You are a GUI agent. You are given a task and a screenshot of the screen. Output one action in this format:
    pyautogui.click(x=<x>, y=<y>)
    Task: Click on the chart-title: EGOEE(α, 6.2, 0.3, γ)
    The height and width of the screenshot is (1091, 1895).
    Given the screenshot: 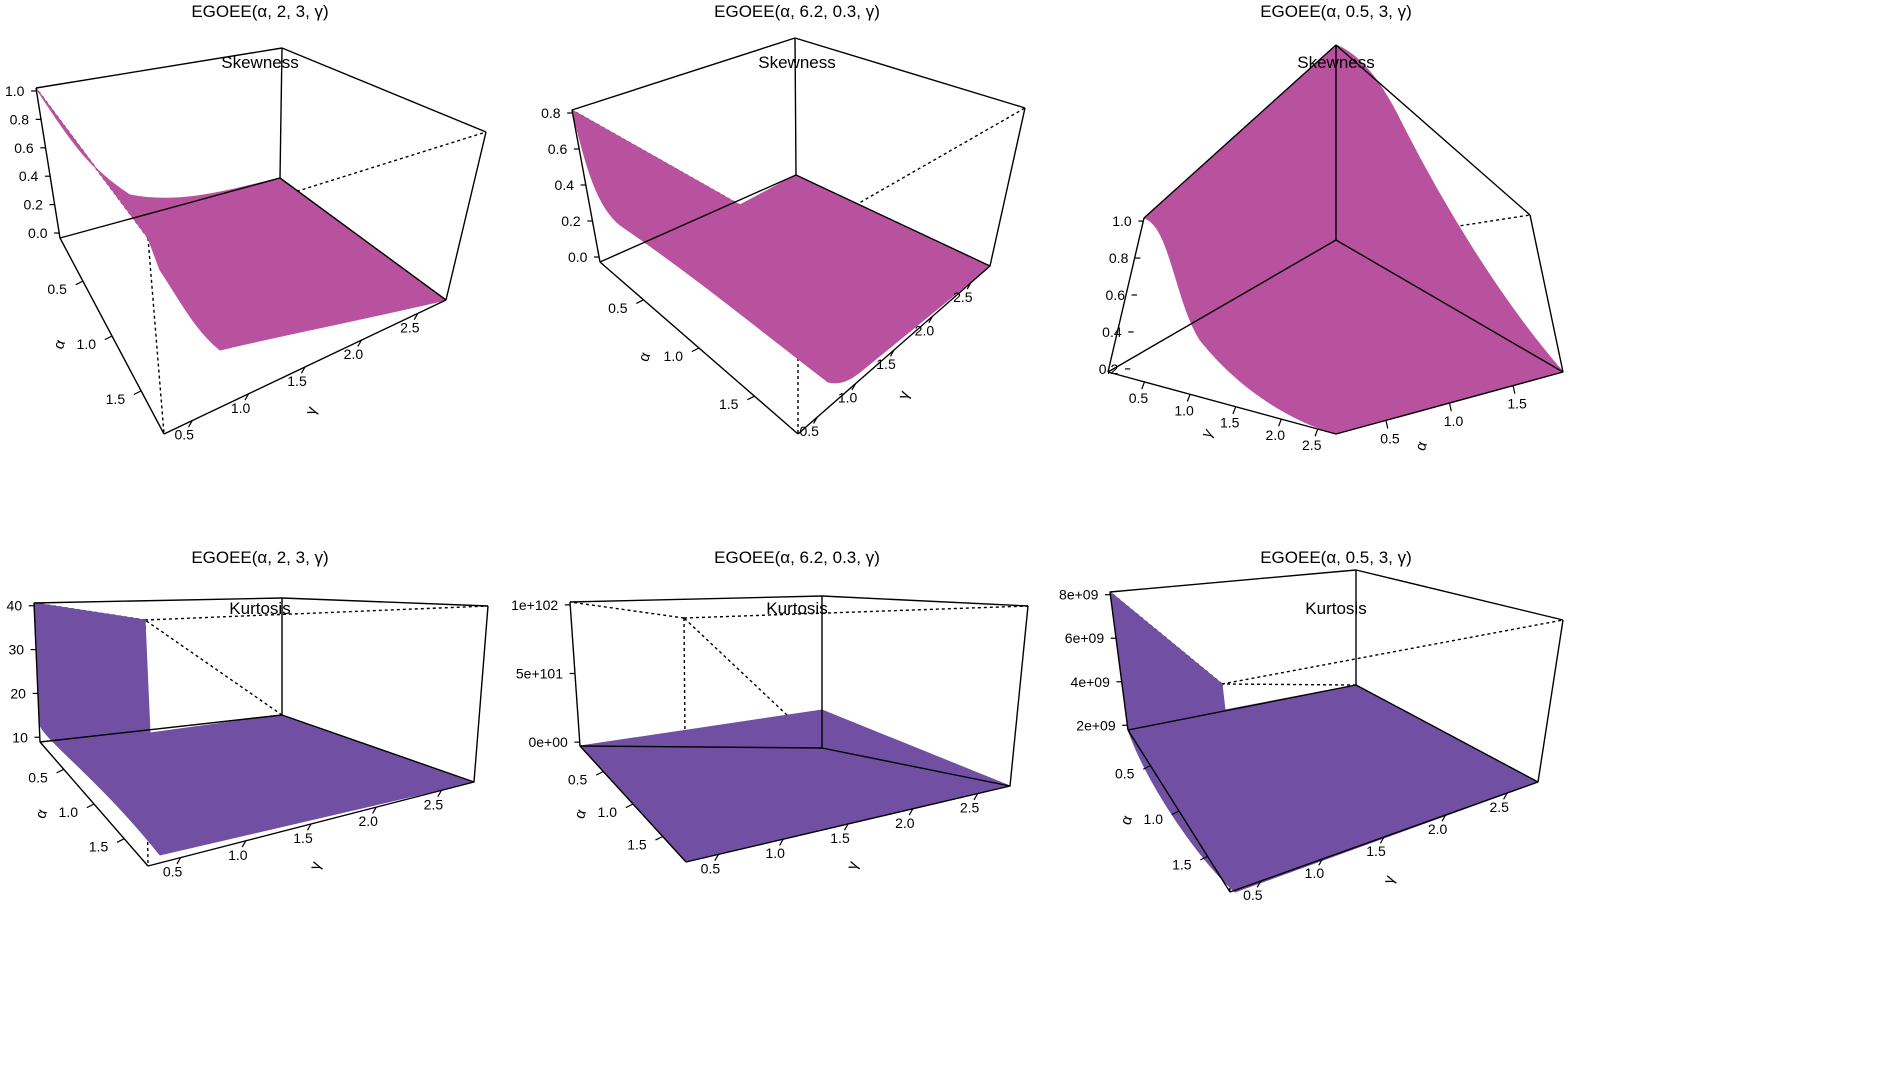 What is the action you would take?
    pyautogui.click(x=797, y=557)
    